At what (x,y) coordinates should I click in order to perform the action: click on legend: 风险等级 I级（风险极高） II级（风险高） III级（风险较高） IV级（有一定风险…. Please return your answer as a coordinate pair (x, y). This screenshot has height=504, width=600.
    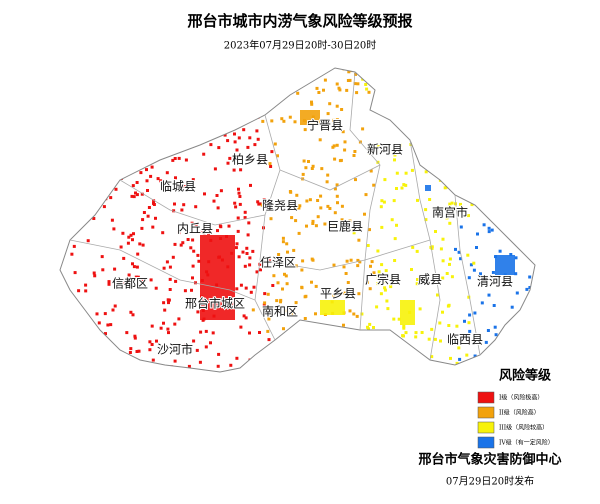
    Looking at the image, I should click on (515, 408).